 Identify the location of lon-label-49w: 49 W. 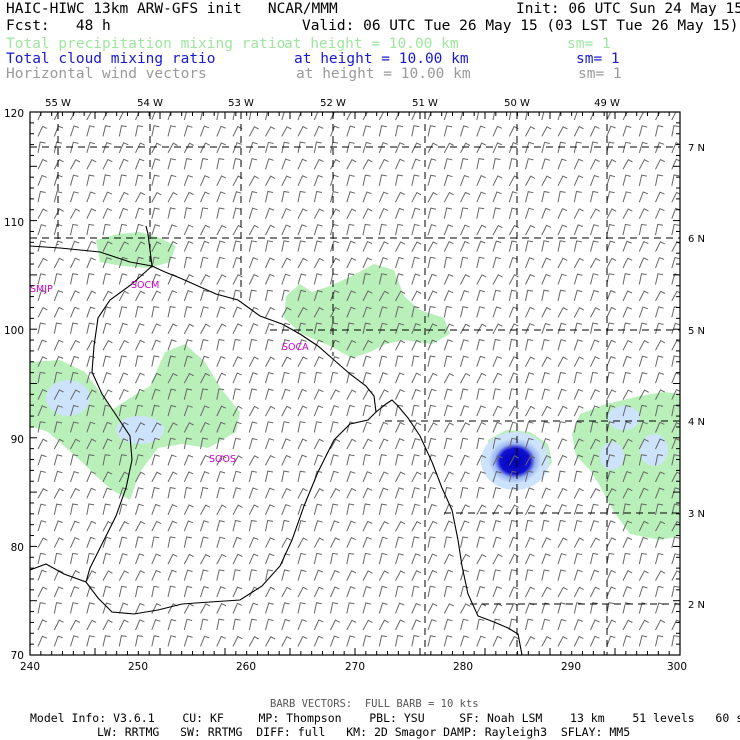
(607, 103).